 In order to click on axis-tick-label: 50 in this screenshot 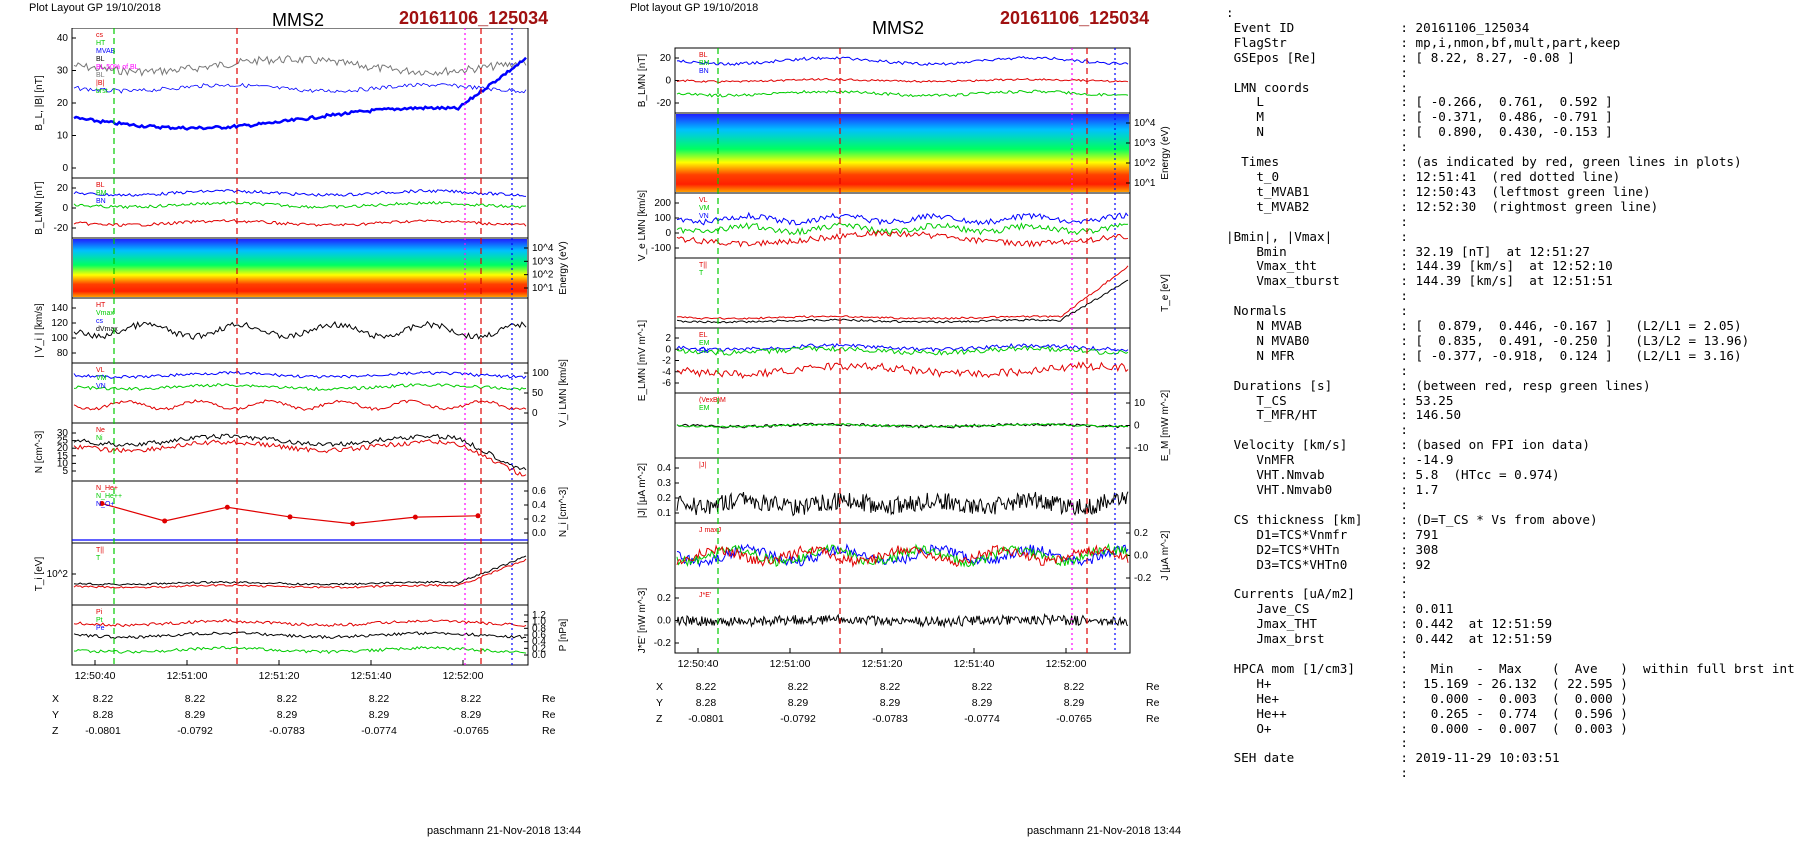, I will do `click(538, 393)`.